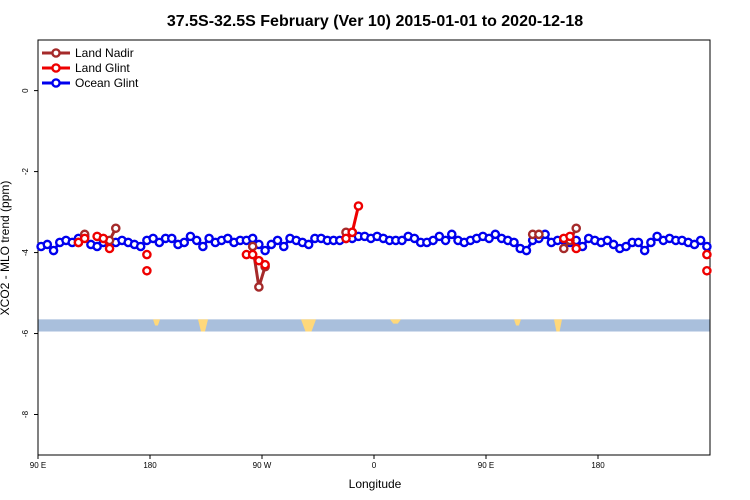 Image resolution: width=750 pixels, height=500 pixels. What do you see at coordinates (374, 242) in the screenshot?
I see `series-ocean-glint` at bounding box center [374, 242].